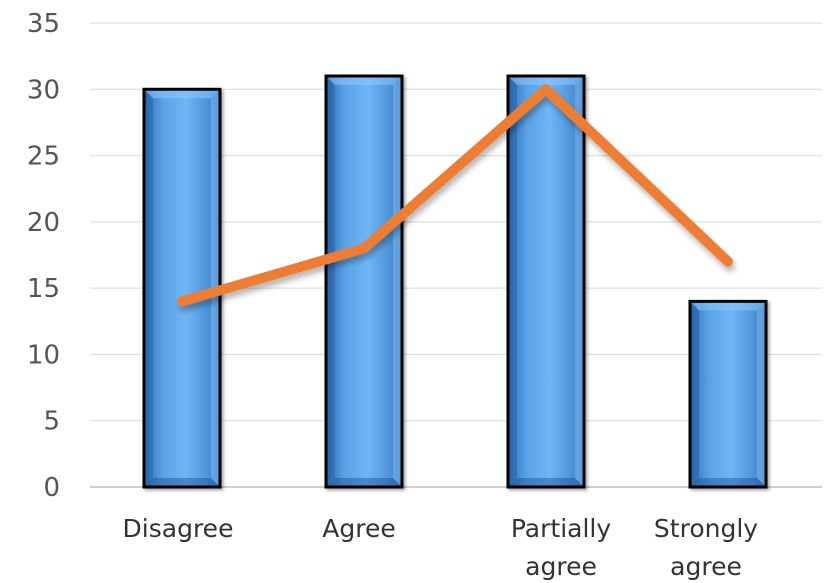  I want to click on y-tick-label: 35, so click(43, 24).